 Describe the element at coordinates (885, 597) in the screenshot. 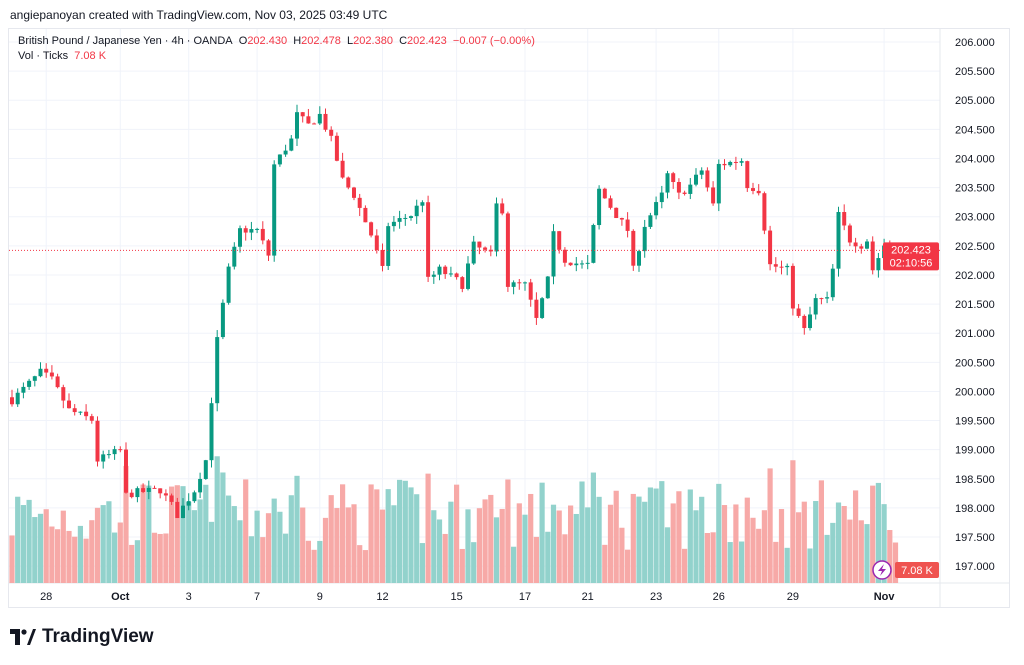

I see `time-axis-label: Nov` at that location.